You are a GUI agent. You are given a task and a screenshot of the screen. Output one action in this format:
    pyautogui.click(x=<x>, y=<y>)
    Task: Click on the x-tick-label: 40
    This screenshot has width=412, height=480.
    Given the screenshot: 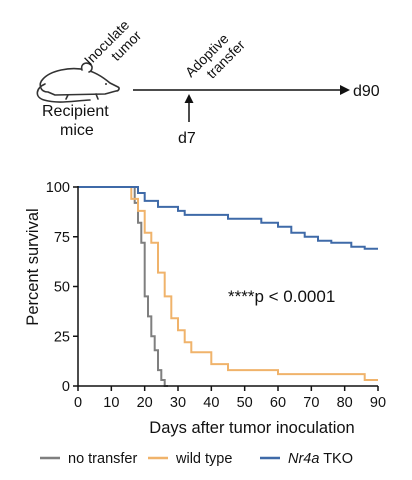 What is the action you would take?
    pyautogui.click(x=211, y=403)
    